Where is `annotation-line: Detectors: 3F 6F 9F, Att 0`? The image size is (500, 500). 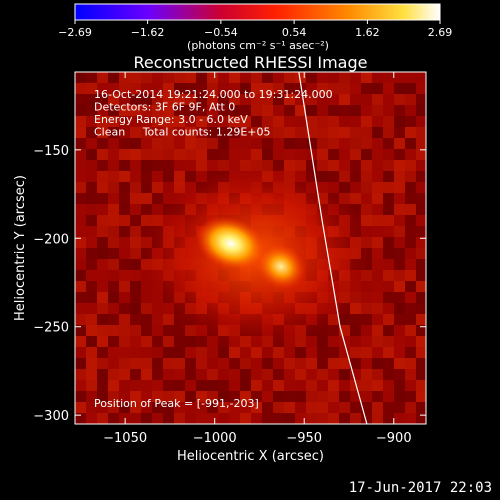
annotation-line: Detectors: 3F 6F 9F, Att 0 is located at coordinates (164, 107).